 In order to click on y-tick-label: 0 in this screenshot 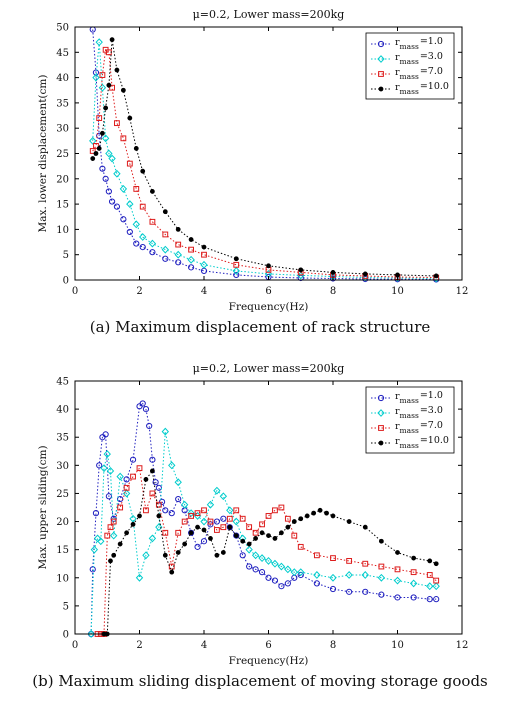, I will do `click(66, 635)`.